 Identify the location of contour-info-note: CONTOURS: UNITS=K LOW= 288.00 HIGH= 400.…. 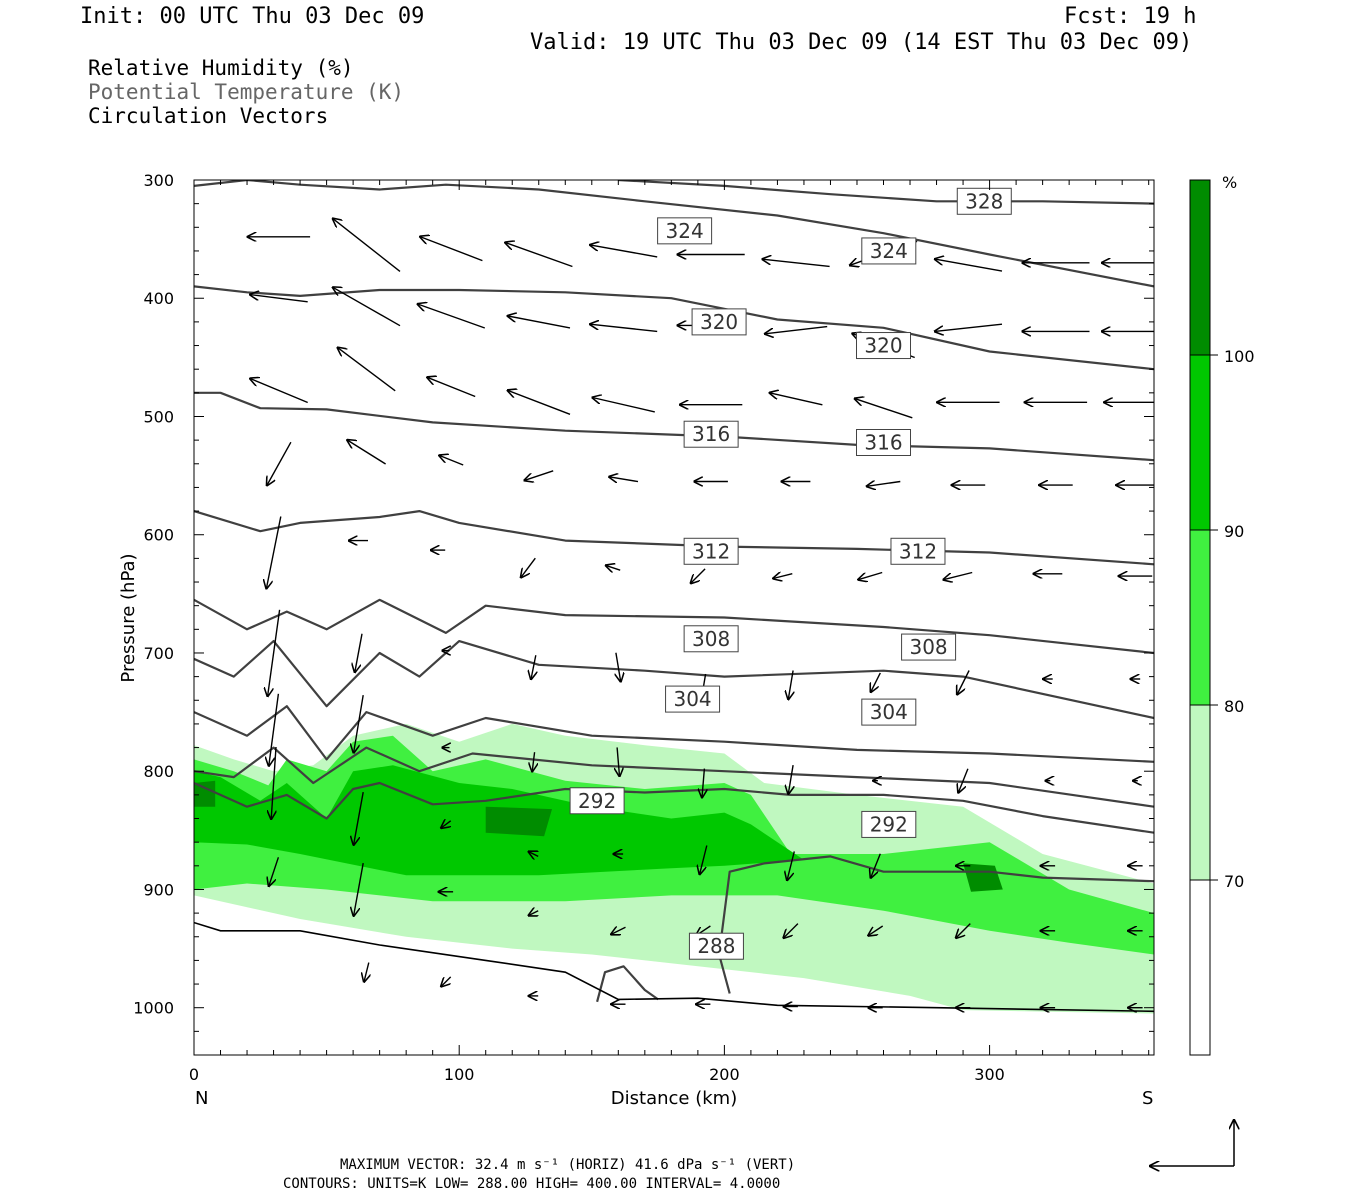
(532, 1184).